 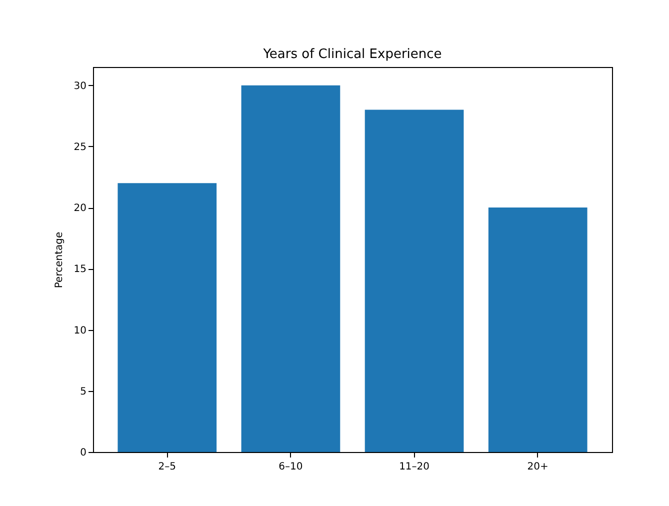 I want to click on y-tick-label: 15, so click(x=80, y=270).